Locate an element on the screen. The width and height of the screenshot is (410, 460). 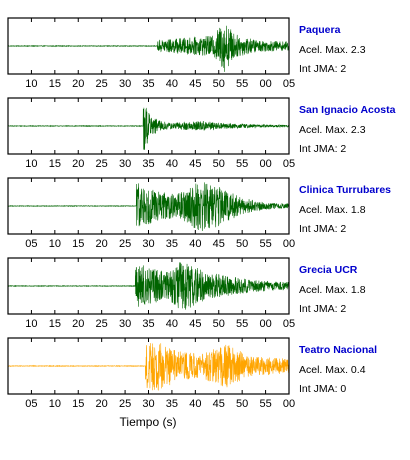
station-name: Grecia UCR is located at coordinates (328, 270).